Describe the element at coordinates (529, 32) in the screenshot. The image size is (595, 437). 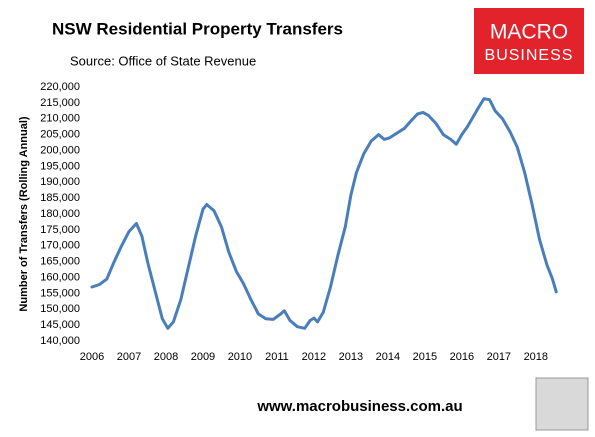
I see `logo-text: MACRO` at that location.